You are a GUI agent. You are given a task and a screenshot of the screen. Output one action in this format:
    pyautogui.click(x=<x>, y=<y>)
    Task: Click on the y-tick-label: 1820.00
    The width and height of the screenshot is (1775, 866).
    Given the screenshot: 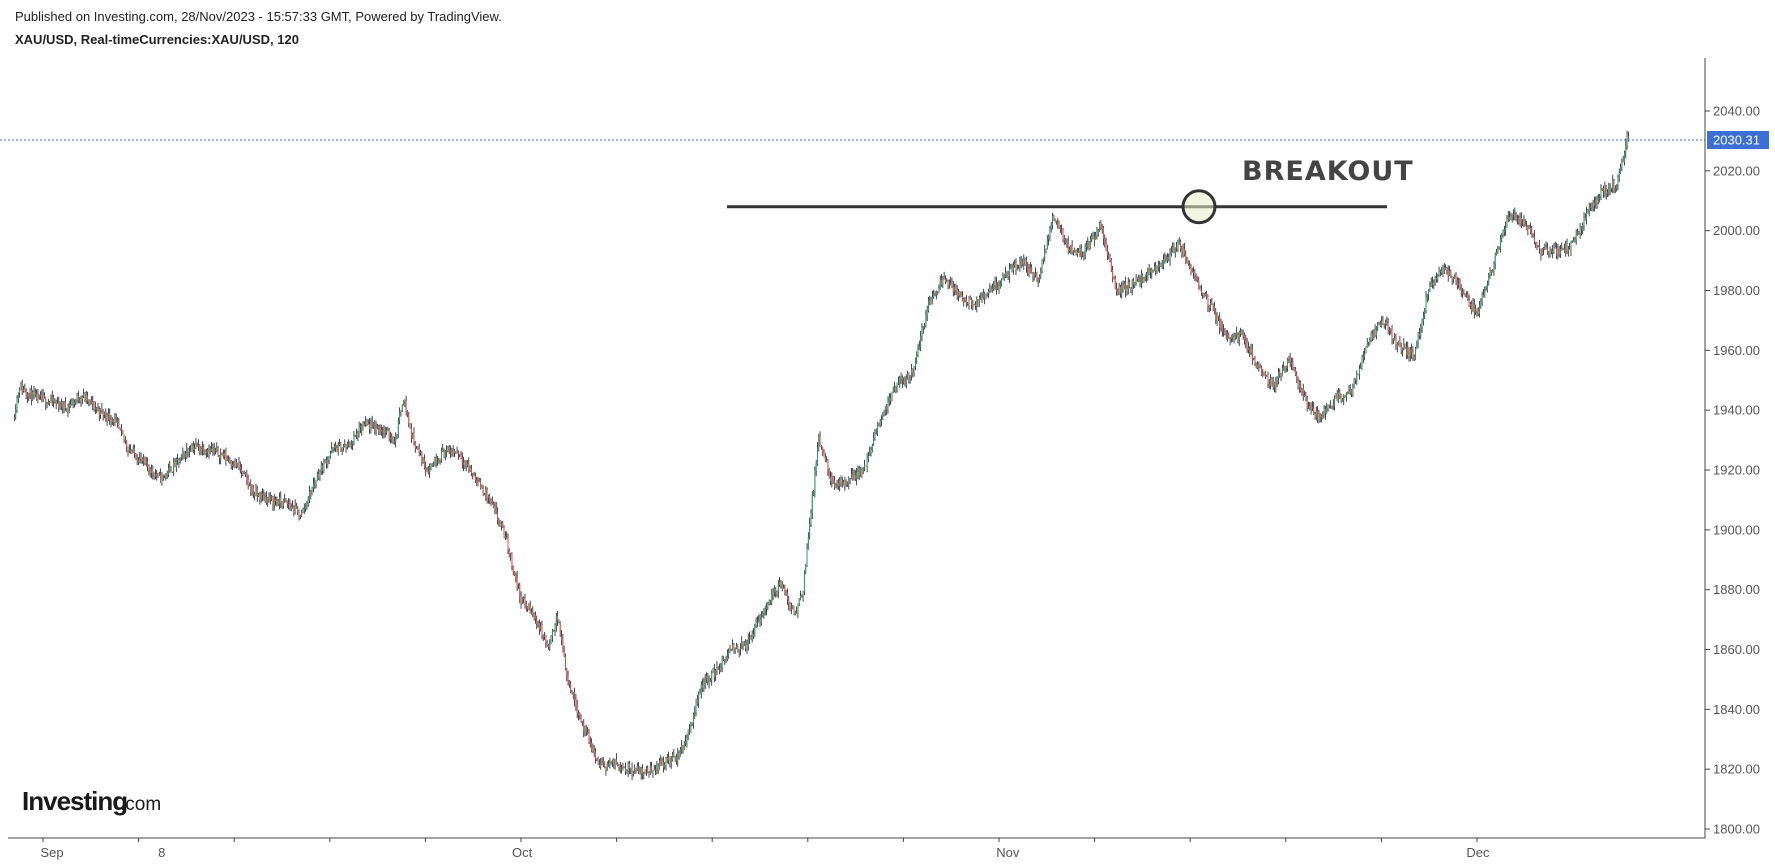 What is the action you would take?
    pyautogui.click(x=1736, y=769)
    